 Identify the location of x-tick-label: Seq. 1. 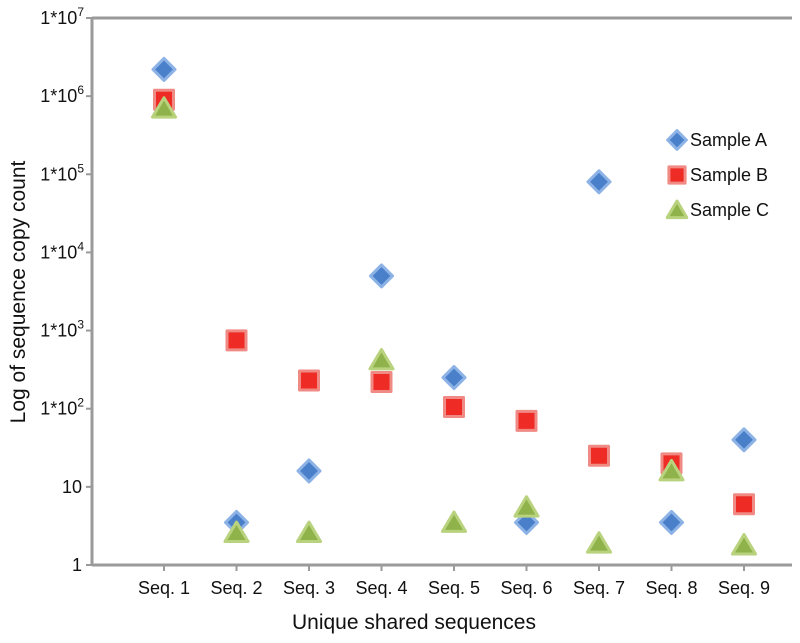
(164, 588).